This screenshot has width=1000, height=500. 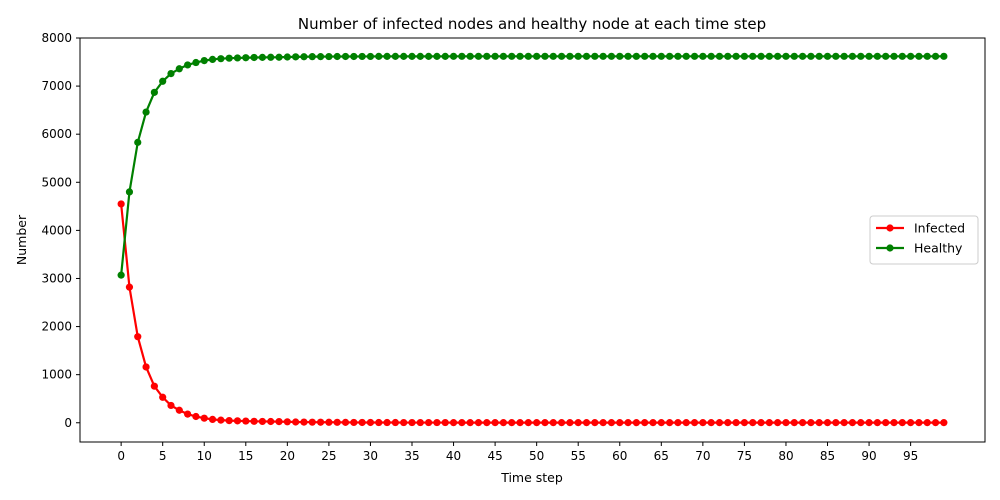 What do you see at coordinates (56, 182) in the screenshot?
I see `y-tick-label: 5000` at bounding box center [56, 182].